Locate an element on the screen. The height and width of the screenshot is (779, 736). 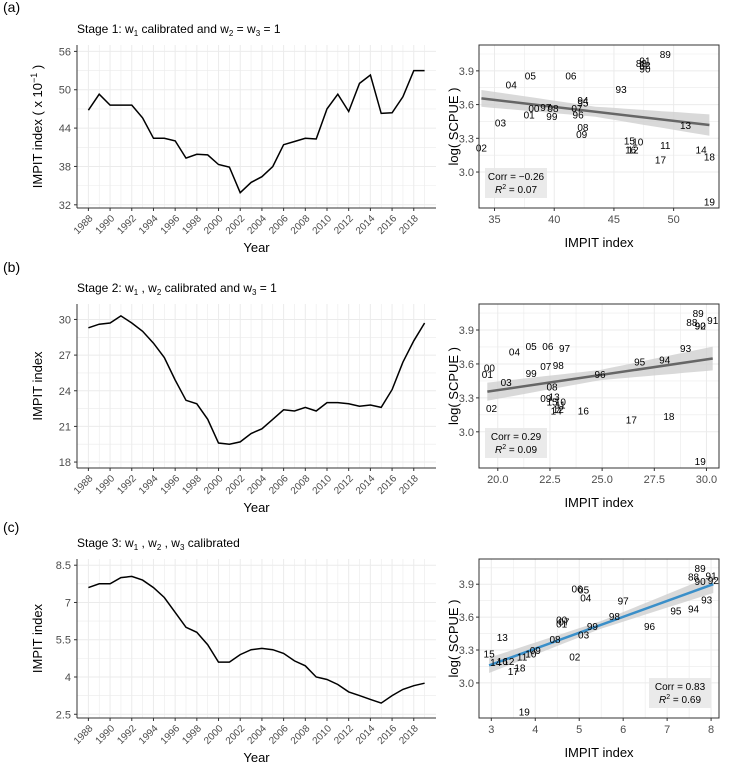
point-label: 10 is located at coordinates (561, 402).